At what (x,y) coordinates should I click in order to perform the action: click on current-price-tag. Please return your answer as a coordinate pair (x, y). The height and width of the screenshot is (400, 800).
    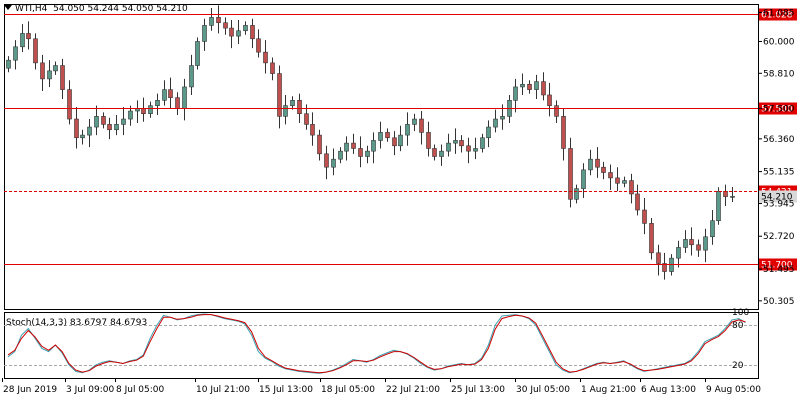
    Looking at the image, I should click on (778, 196).